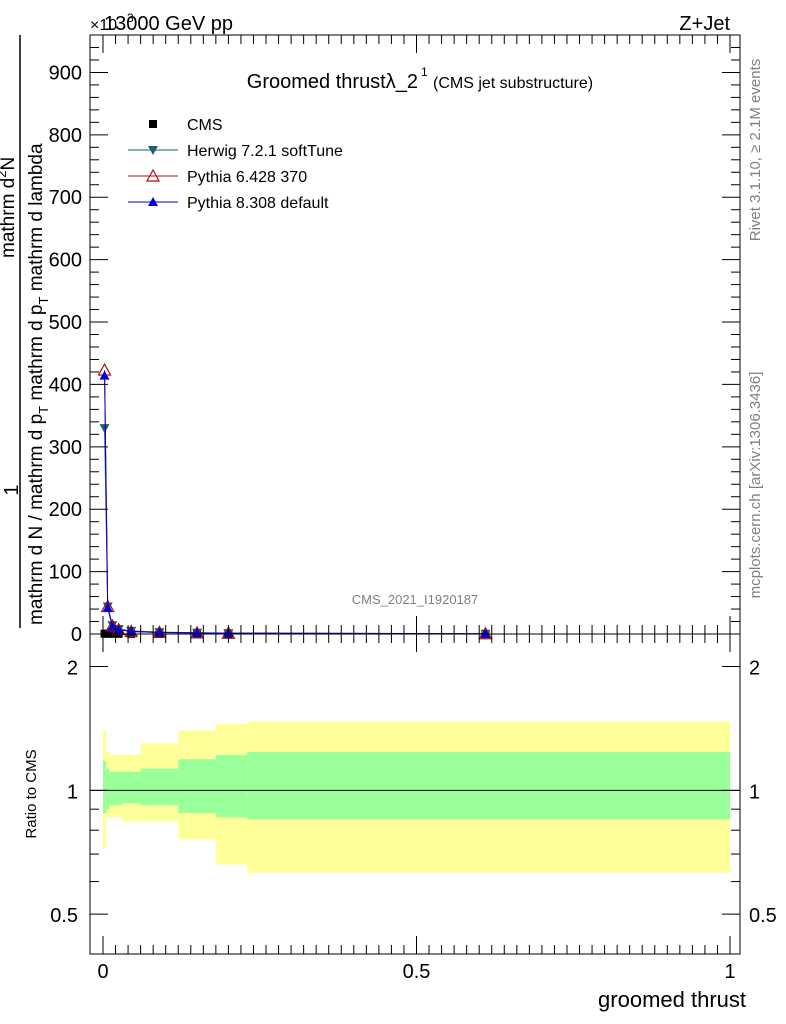 This screenshot has height=1024, width=786. Describe the element at coordinates (65, 136) in the screenshot. I see `y-tick-label: 800` at that location.